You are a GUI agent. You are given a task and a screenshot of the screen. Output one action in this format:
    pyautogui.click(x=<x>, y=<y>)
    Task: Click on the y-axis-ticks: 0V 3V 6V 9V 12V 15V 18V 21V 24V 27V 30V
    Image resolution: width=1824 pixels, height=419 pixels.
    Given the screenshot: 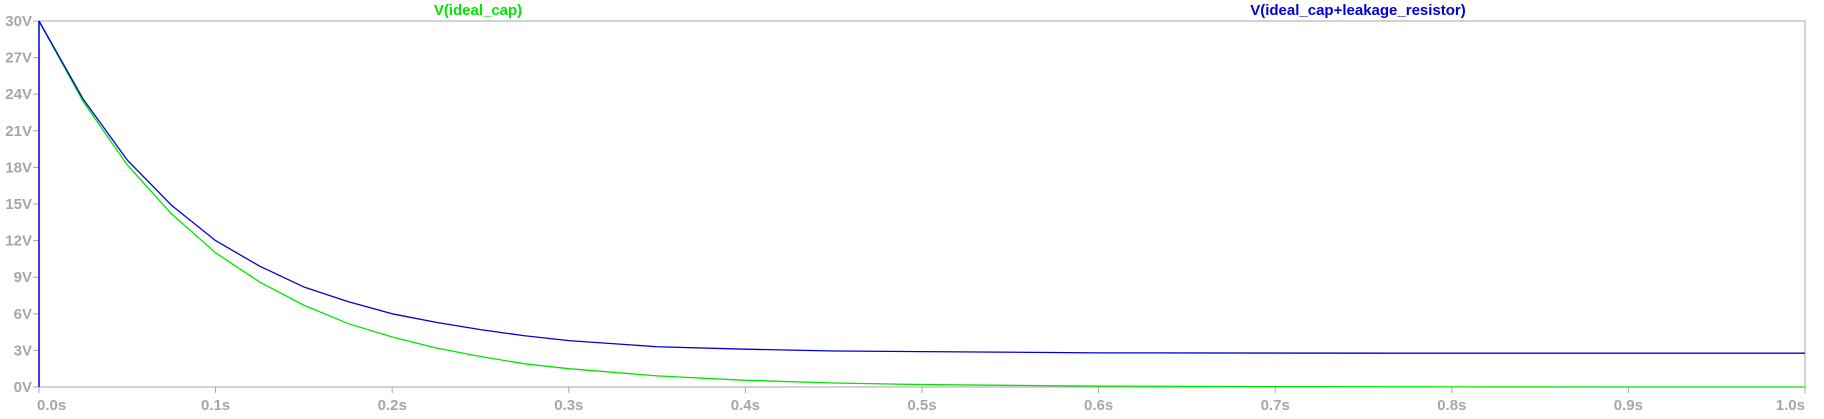 What is the action you would take?
    pyautogui.click(x=22, y=204)
    